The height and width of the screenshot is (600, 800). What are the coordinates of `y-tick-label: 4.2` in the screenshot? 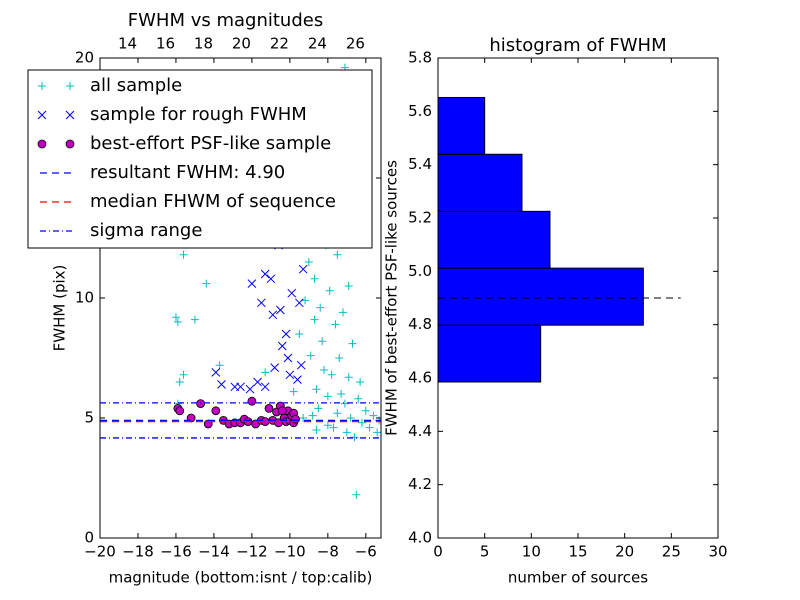 It's located at (420, 484).